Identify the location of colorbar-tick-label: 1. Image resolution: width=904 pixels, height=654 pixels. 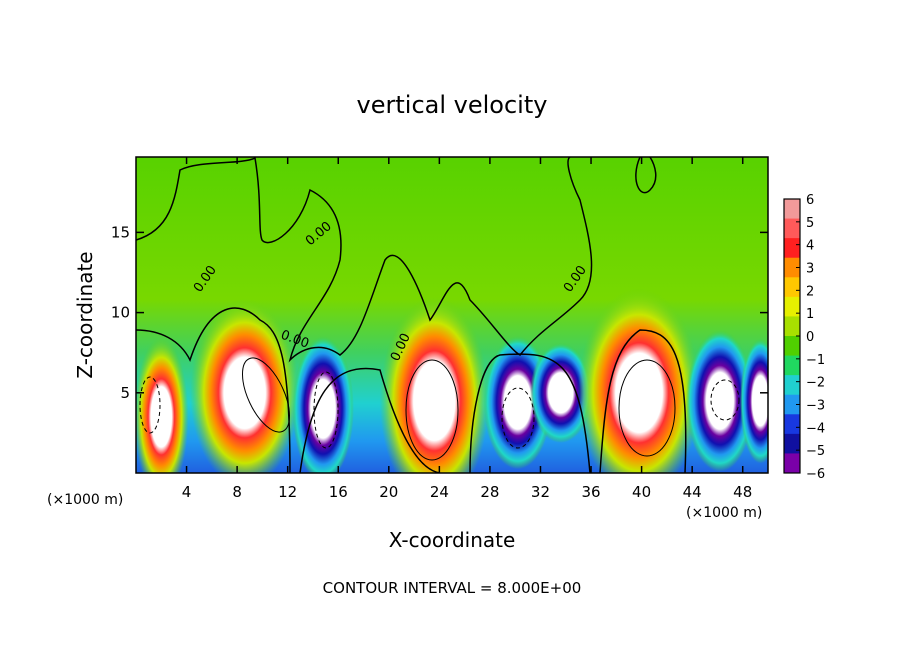
(810, 314).